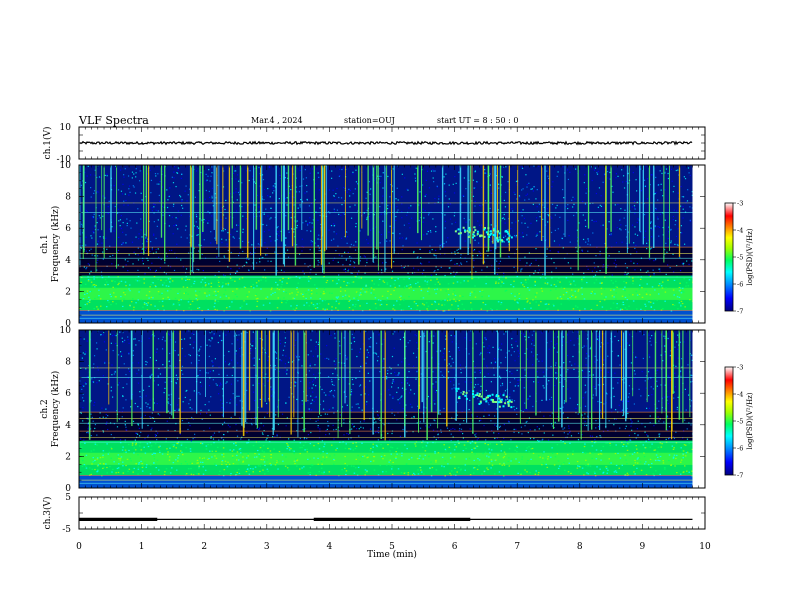  I want to click on spectrogram-low-band, so click(386, 481).